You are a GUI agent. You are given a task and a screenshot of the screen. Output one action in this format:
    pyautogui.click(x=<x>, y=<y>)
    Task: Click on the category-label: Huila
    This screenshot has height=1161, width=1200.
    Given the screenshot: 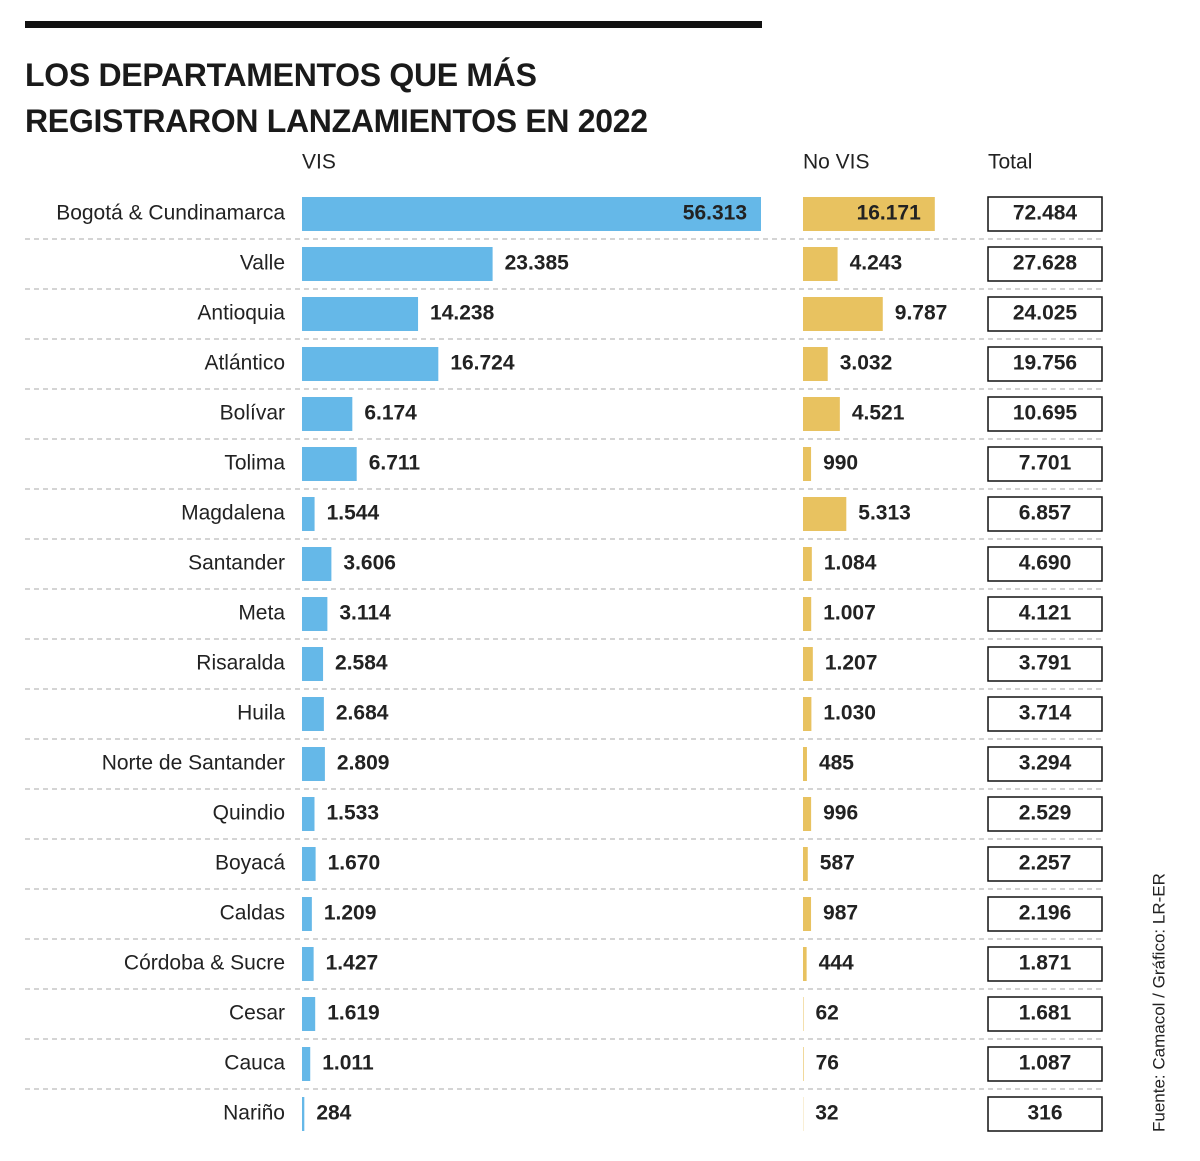 What is the action you would take?
    pyautogui.click(x=261, y=713)
    